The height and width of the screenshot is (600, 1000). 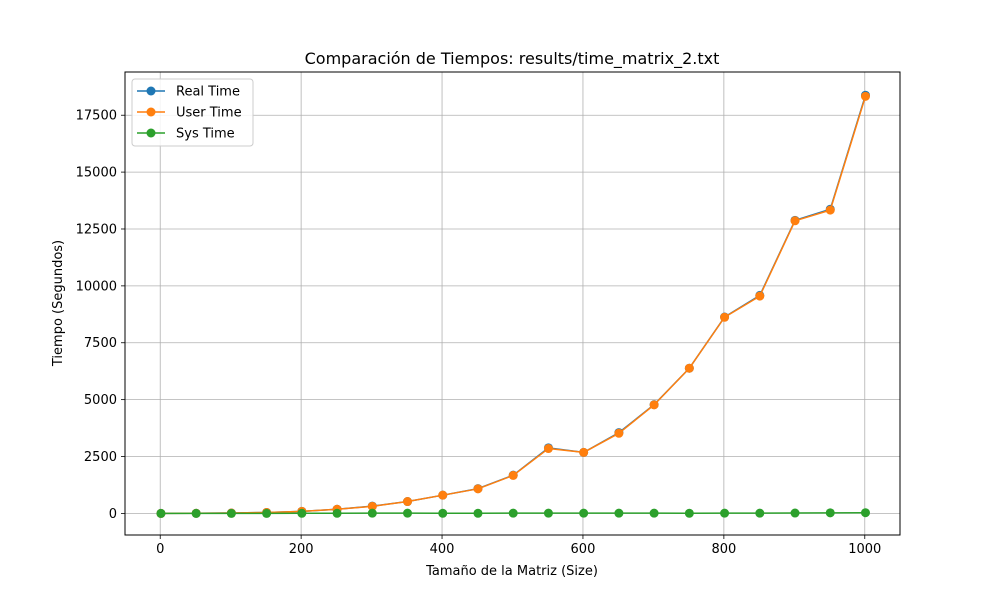 I want to click on legend-item-real-time: Real Time, so click(x=188, y=92).